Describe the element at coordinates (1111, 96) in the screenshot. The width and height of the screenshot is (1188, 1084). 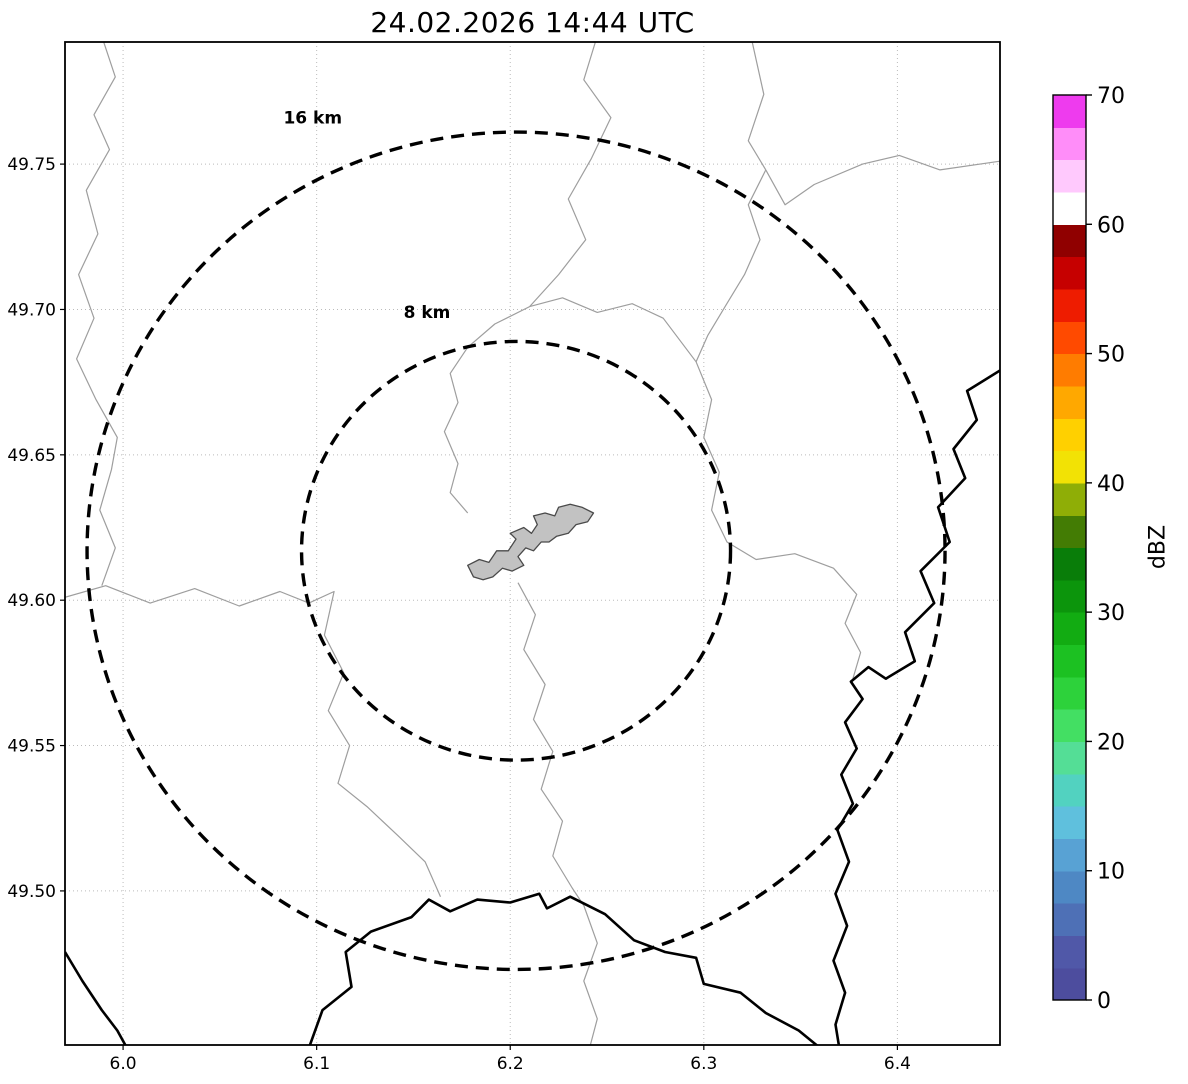
I see `colorbar-tick-label: 70` at that location.